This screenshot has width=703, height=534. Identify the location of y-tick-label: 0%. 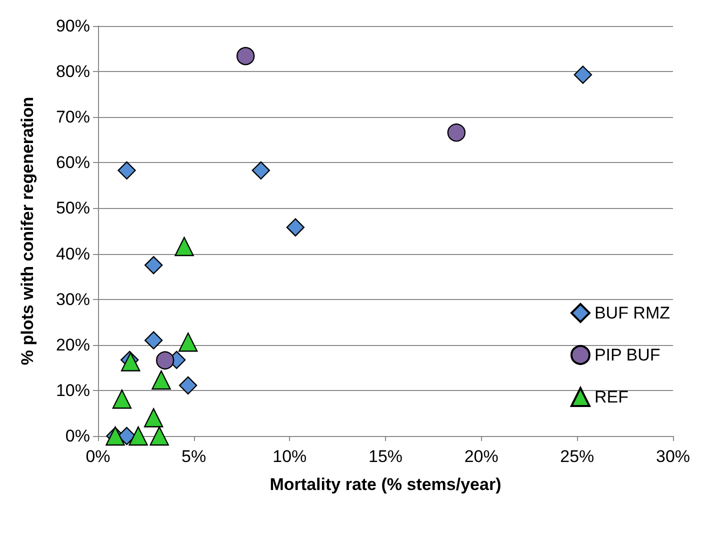
(77, 436).